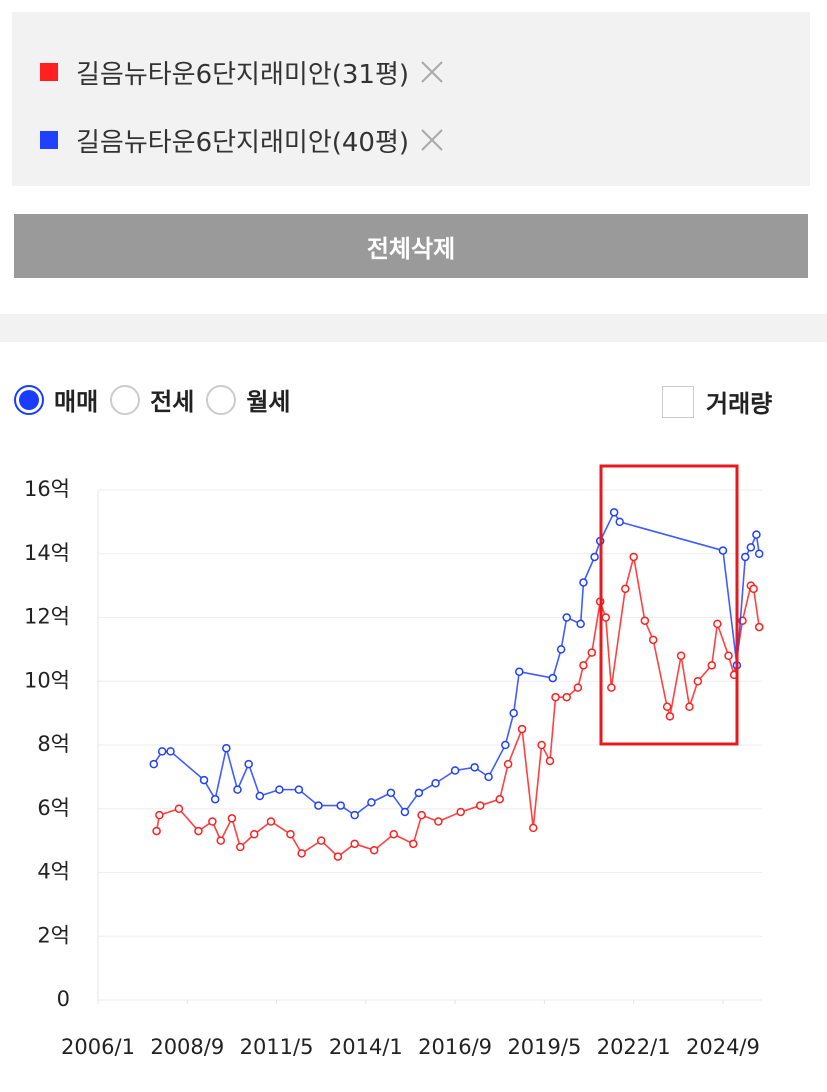 Image resolution: width=827 pixels, height=1092 pixels. I want to click on x-tick-label: 2014/1, so click(366, 1047).